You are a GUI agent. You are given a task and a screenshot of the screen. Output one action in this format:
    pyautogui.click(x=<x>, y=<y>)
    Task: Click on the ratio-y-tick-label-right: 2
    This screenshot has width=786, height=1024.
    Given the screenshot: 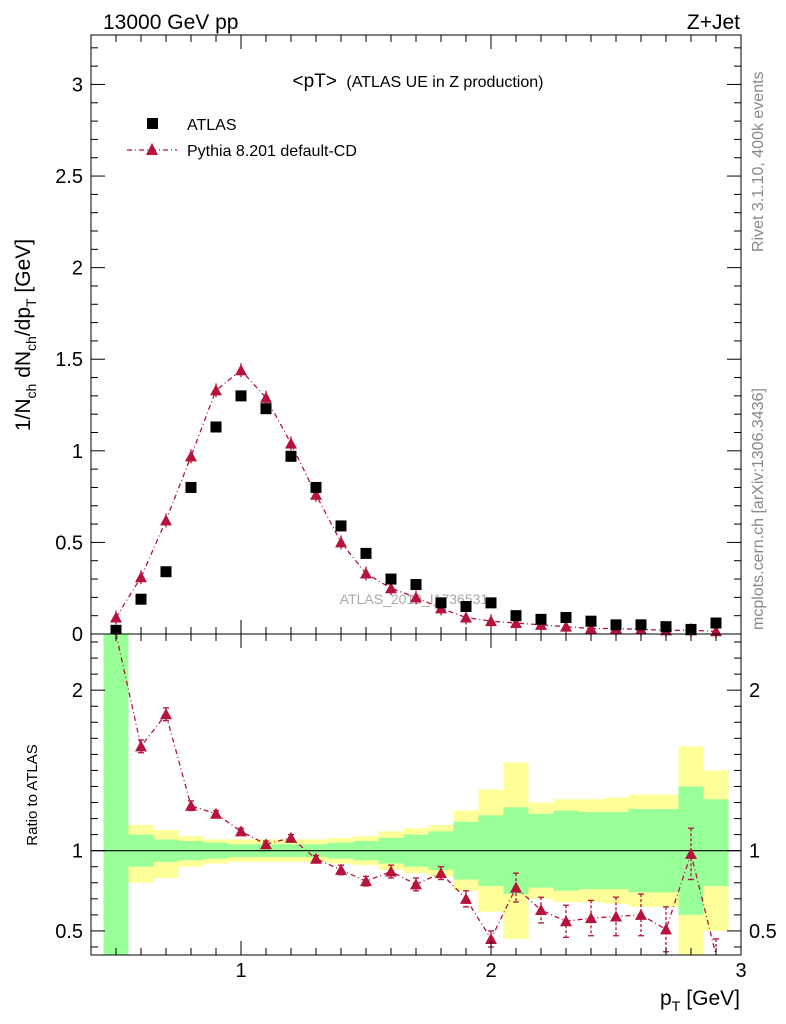 What is the action you would take?
    pyautogui.click(x=754, y=691)
    